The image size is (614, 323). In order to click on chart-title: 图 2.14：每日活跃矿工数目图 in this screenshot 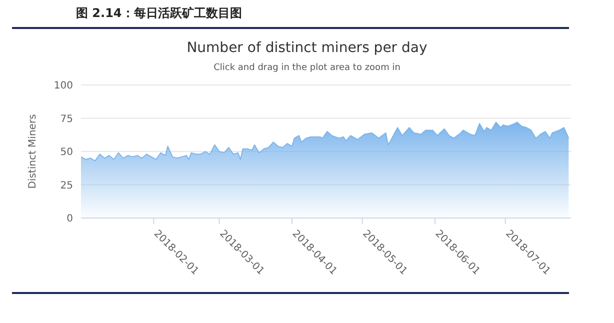, I will do `click(159, 13)`.